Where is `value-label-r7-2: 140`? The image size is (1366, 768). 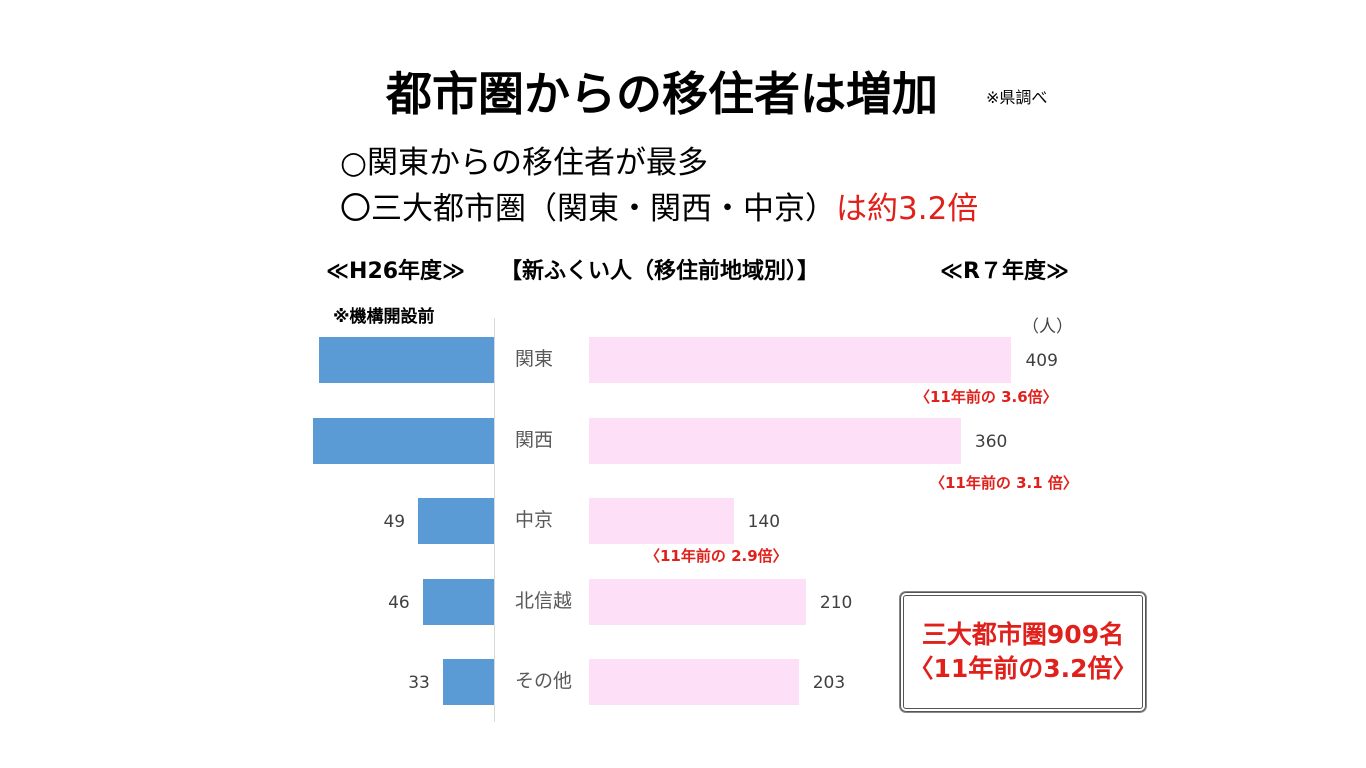 value-label-r7-2: 140 is located at coordinates (764, 522).